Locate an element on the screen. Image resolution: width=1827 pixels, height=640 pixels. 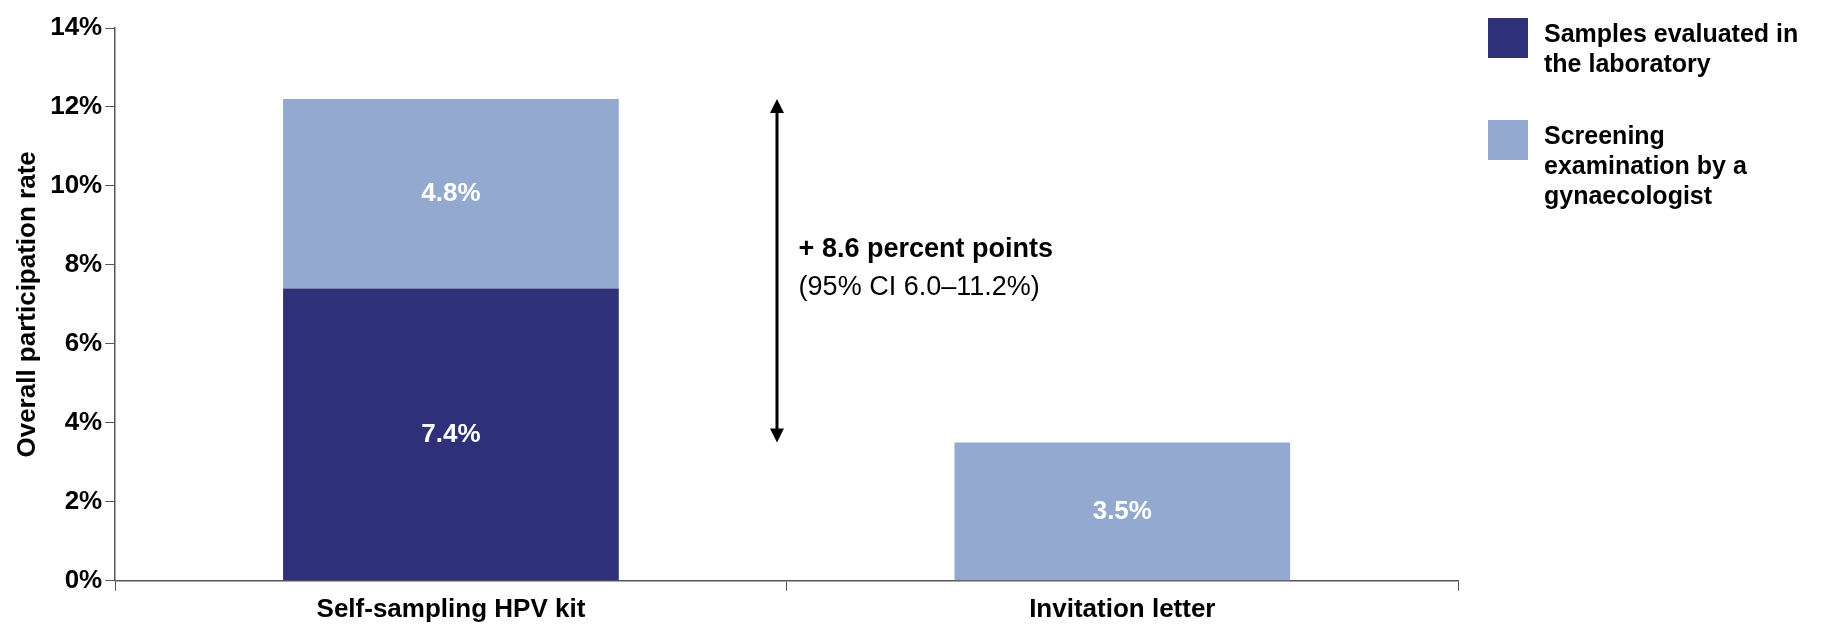
data-label: 3.5% is located at coordinates (1122, 509).